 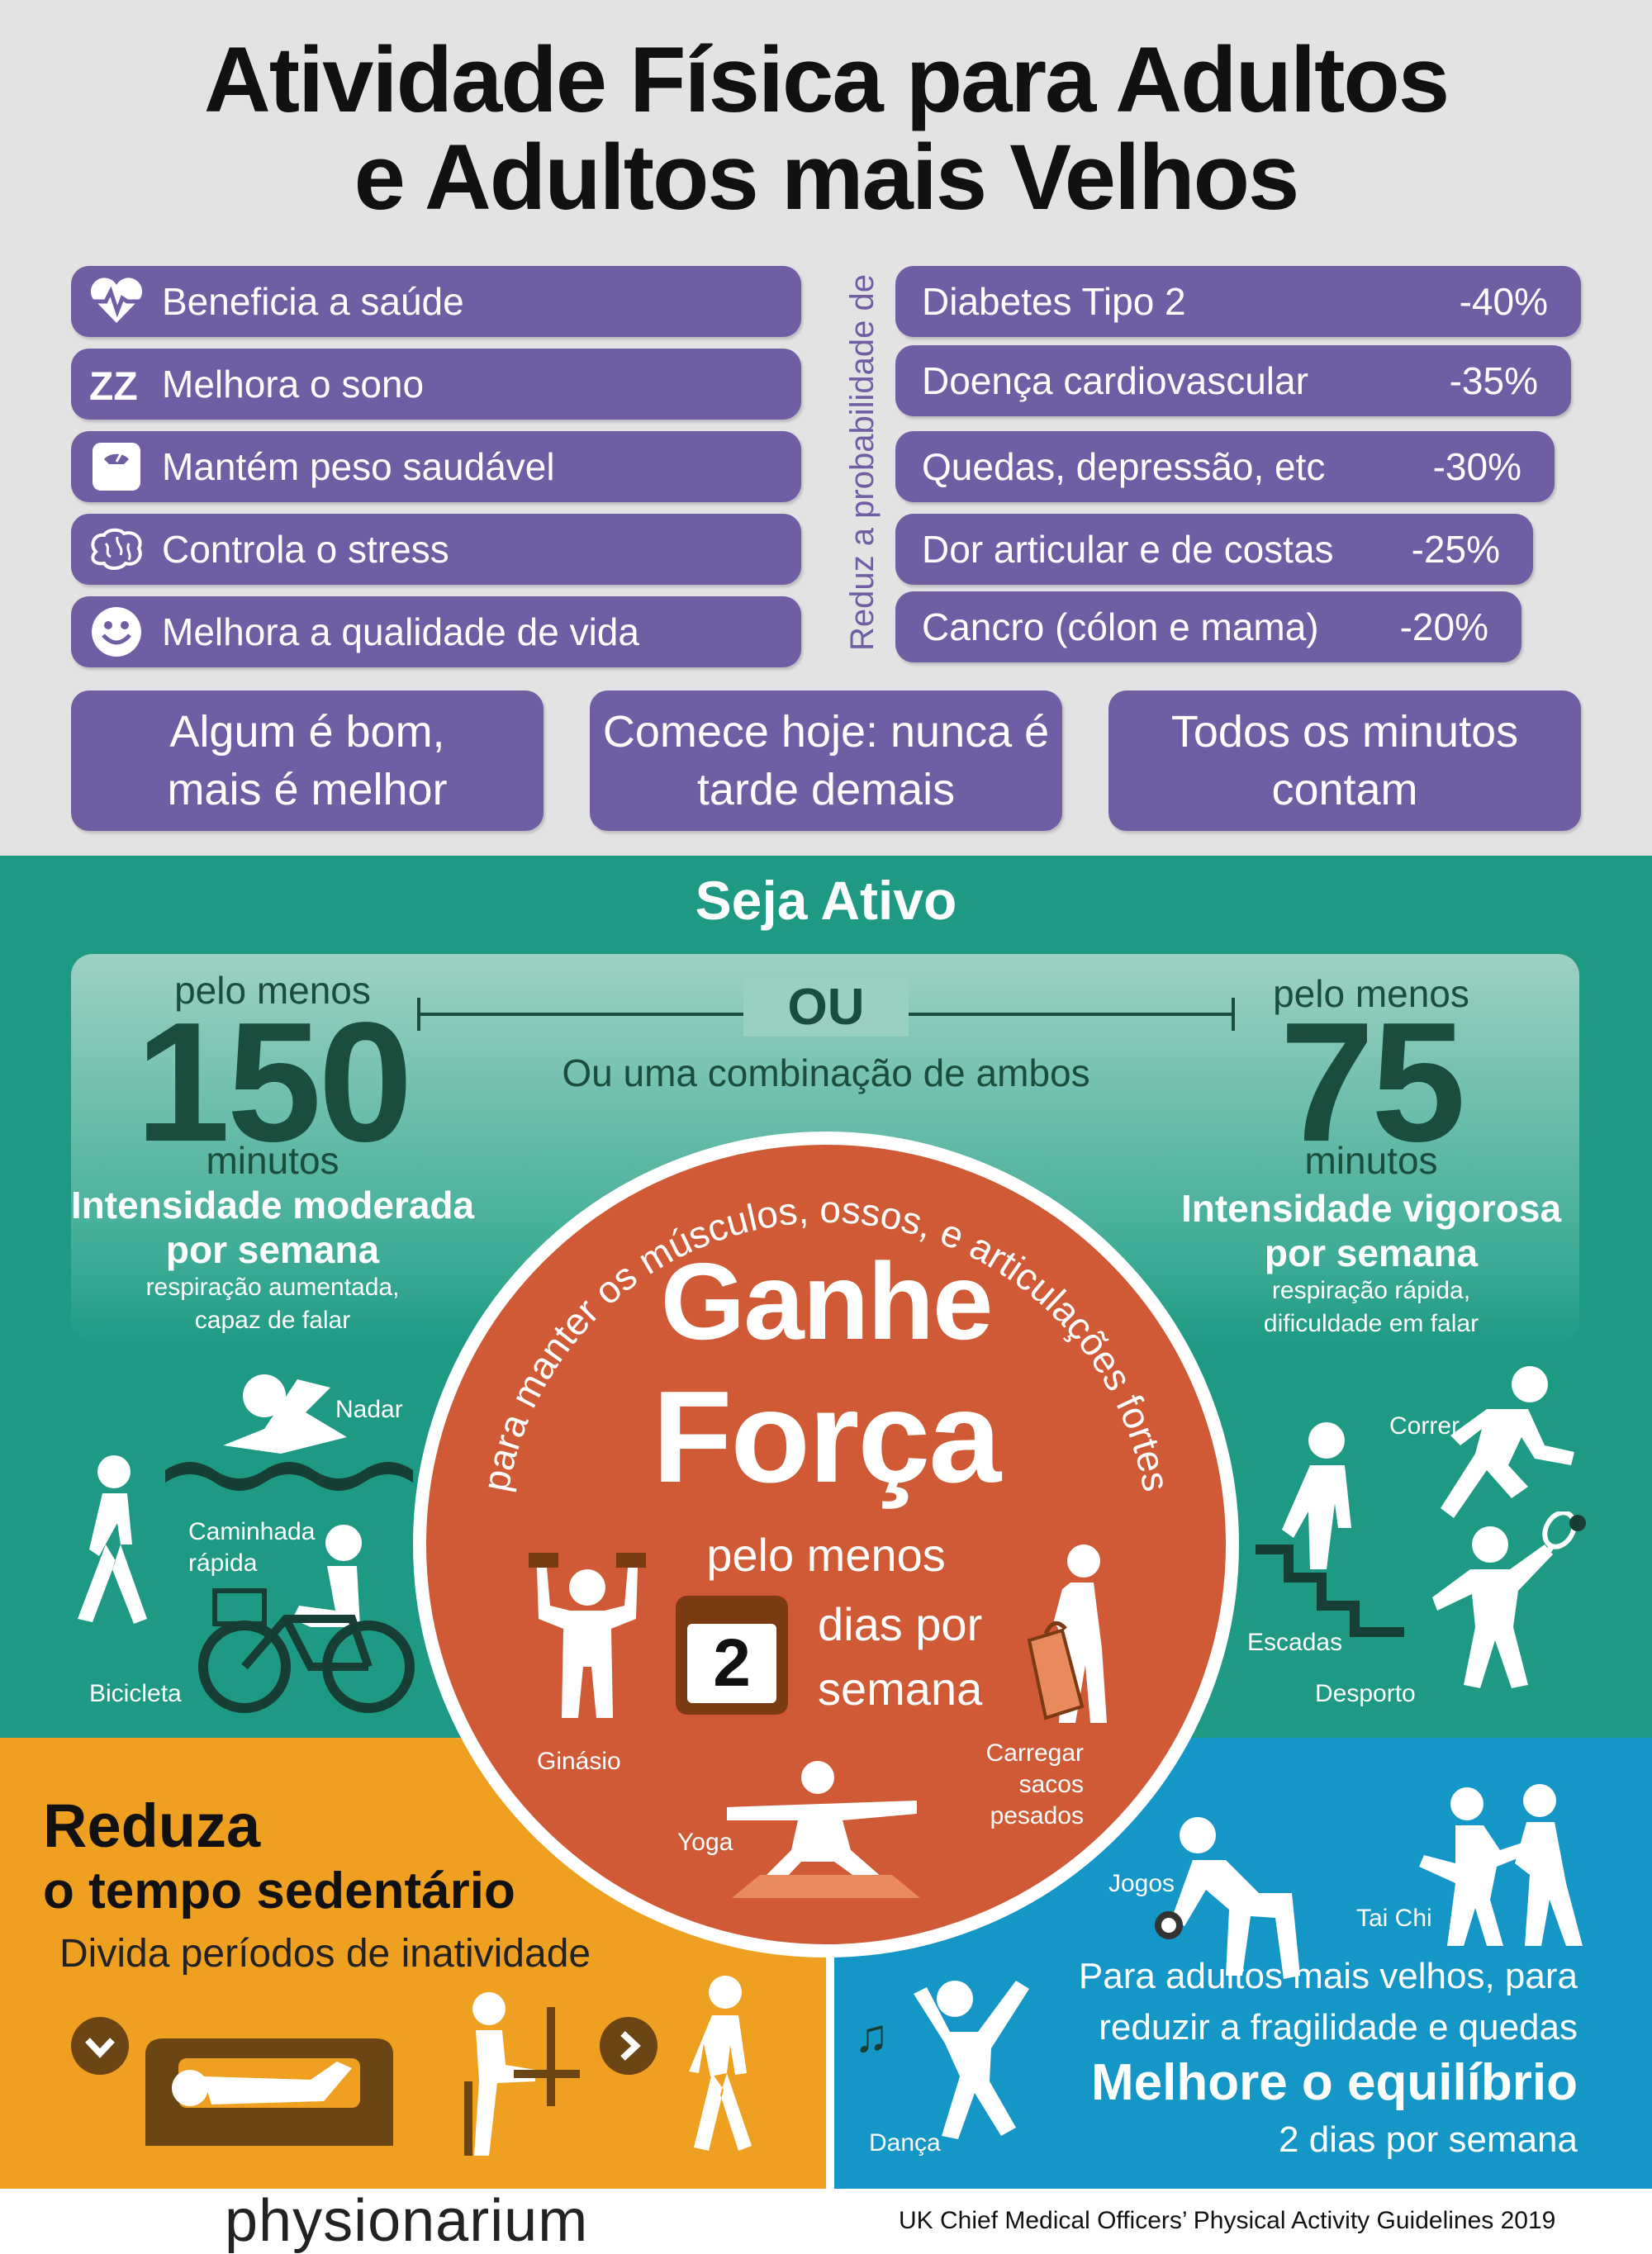 What do you see at coordinates (1509, 1599) in the screenshot?
I see `tennis-icon` at bounding box center [1509, 1599].